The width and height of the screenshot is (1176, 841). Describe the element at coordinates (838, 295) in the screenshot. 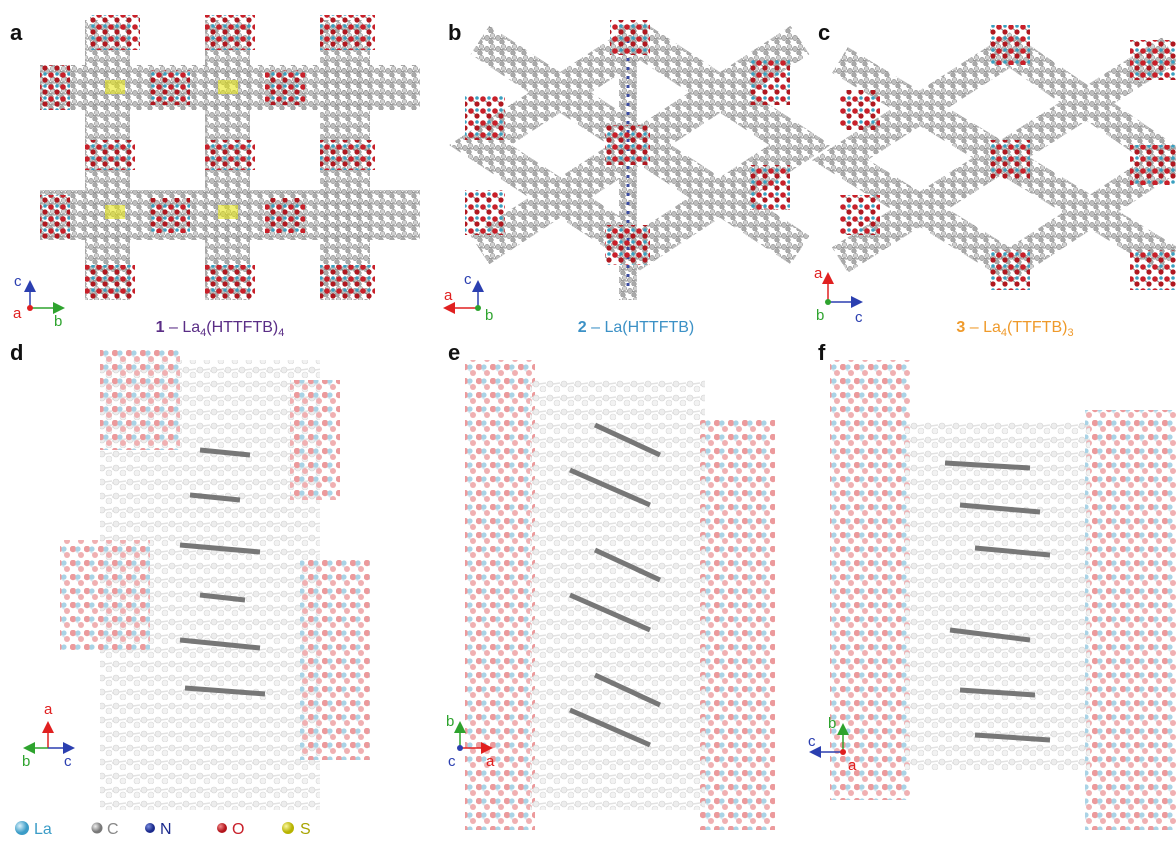

I see `axis-triad-c: a b c` at that location.